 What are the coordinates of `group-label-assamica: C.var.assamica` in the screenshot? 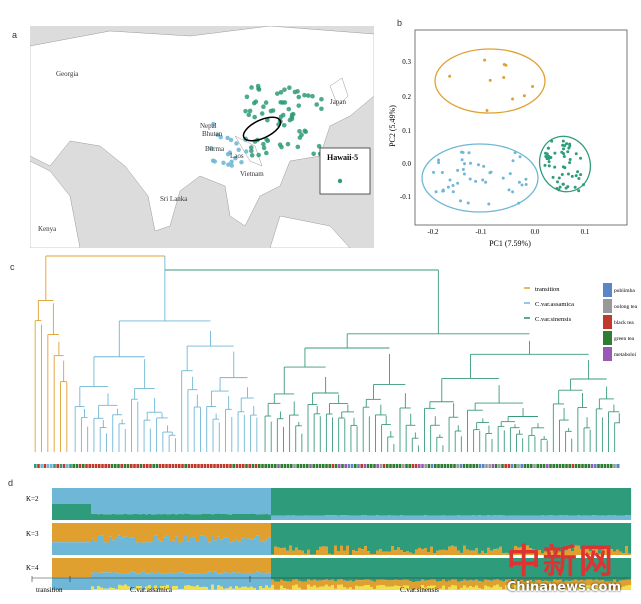 It's located at (151, 590).